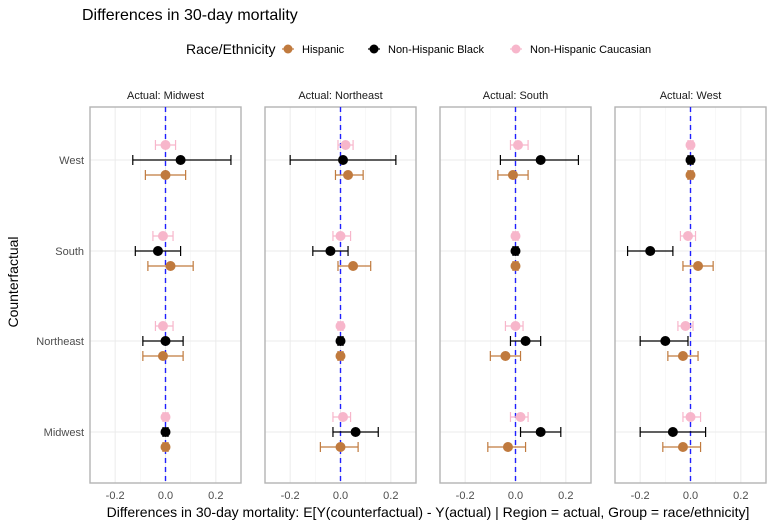 This screenshot has height=528, width=781. What do you see at coordinates (165, 96) in the screenshot?
I see `facet-strip-title: Actual: Midwest` at bounding box center [165, 96].